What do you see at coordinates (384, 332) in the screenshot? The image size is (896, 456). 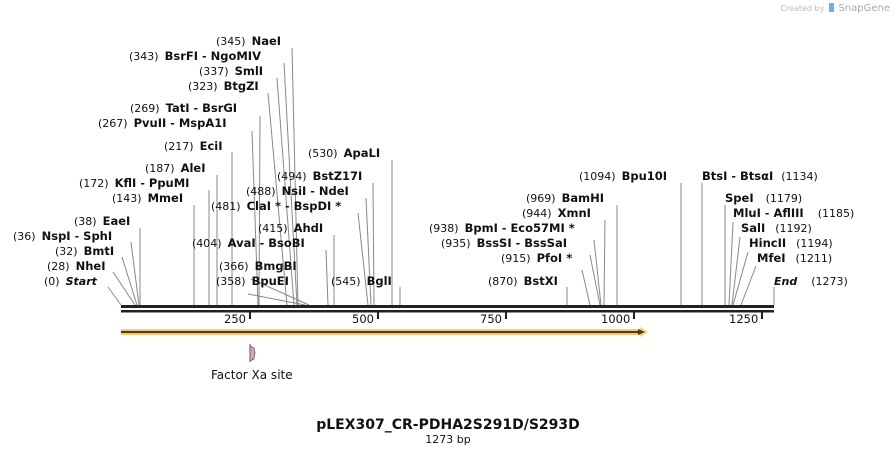 I see `orf-feature-arrow` at bounding box center [384, 332].